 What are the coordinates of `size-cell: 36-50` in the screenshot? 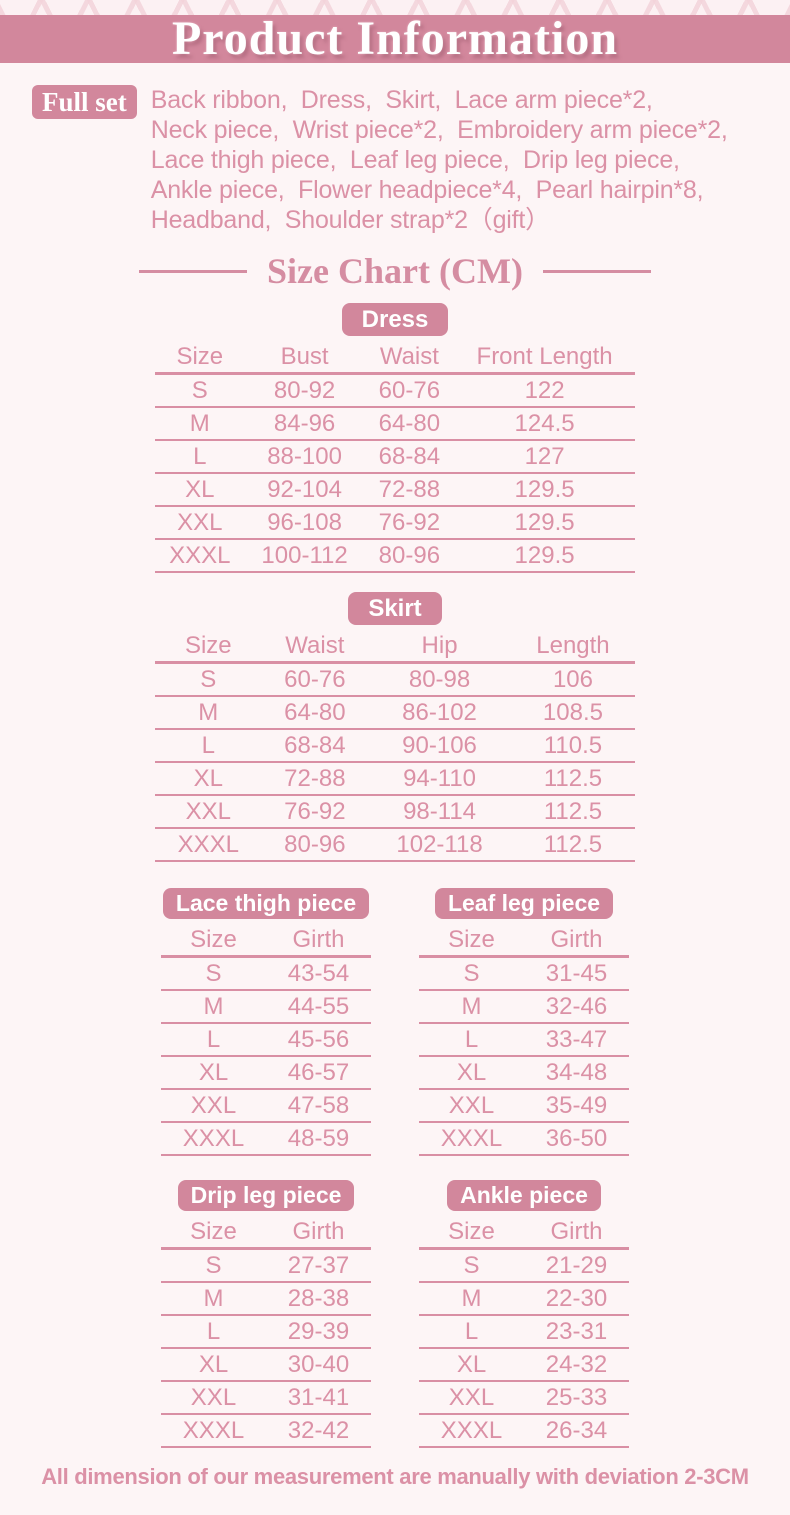 It's located at (576, 1138).